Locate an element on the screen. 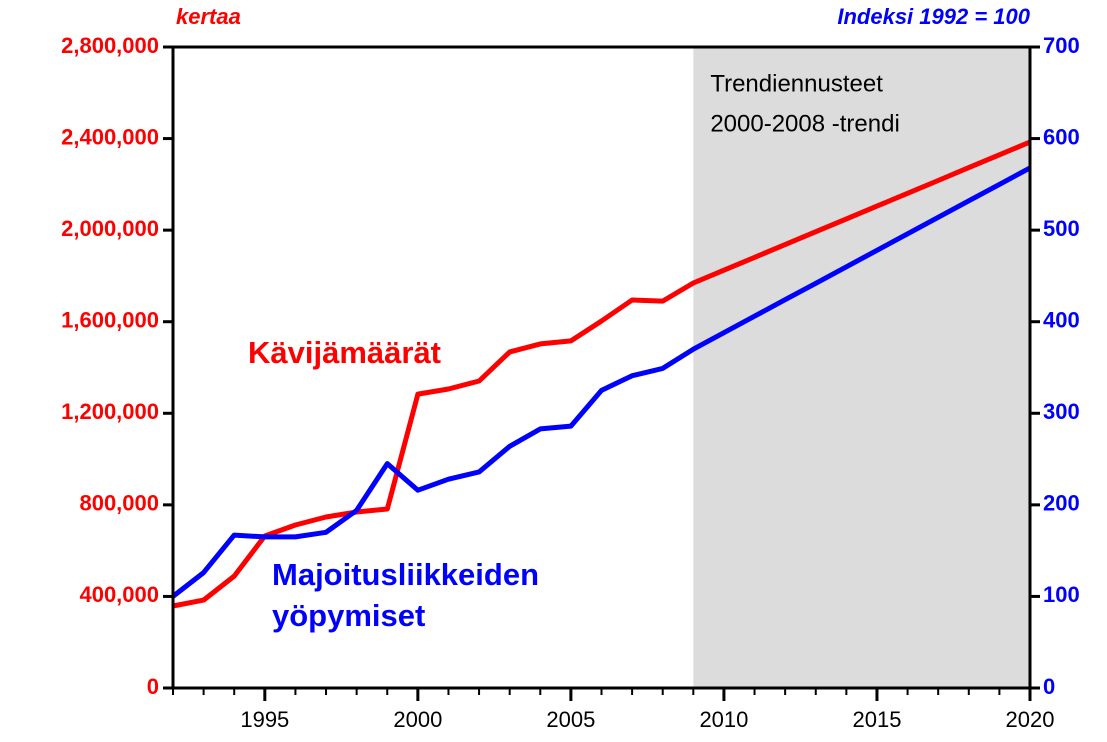 This screenshot has height=742, width=1107. series-label: Kävijämäärät is located at coordinates (344, 352).